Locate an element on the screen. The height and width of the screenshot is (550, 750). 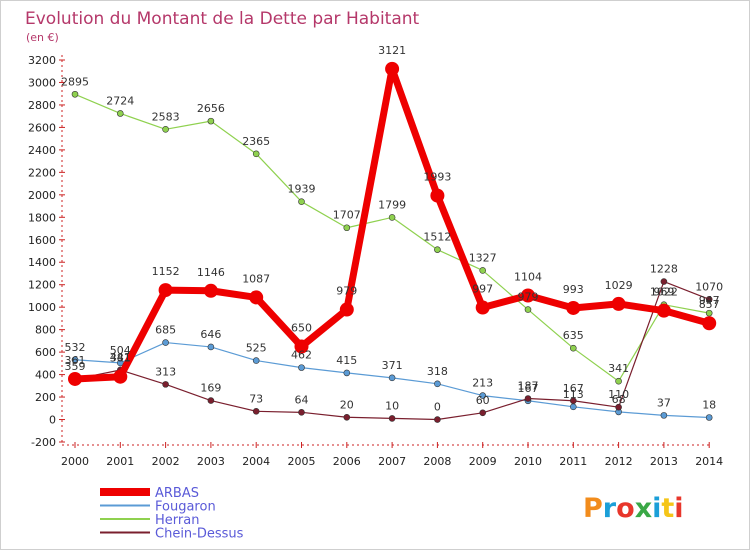
data-label-arbas: 1993 is located at coordinates (437, 177).